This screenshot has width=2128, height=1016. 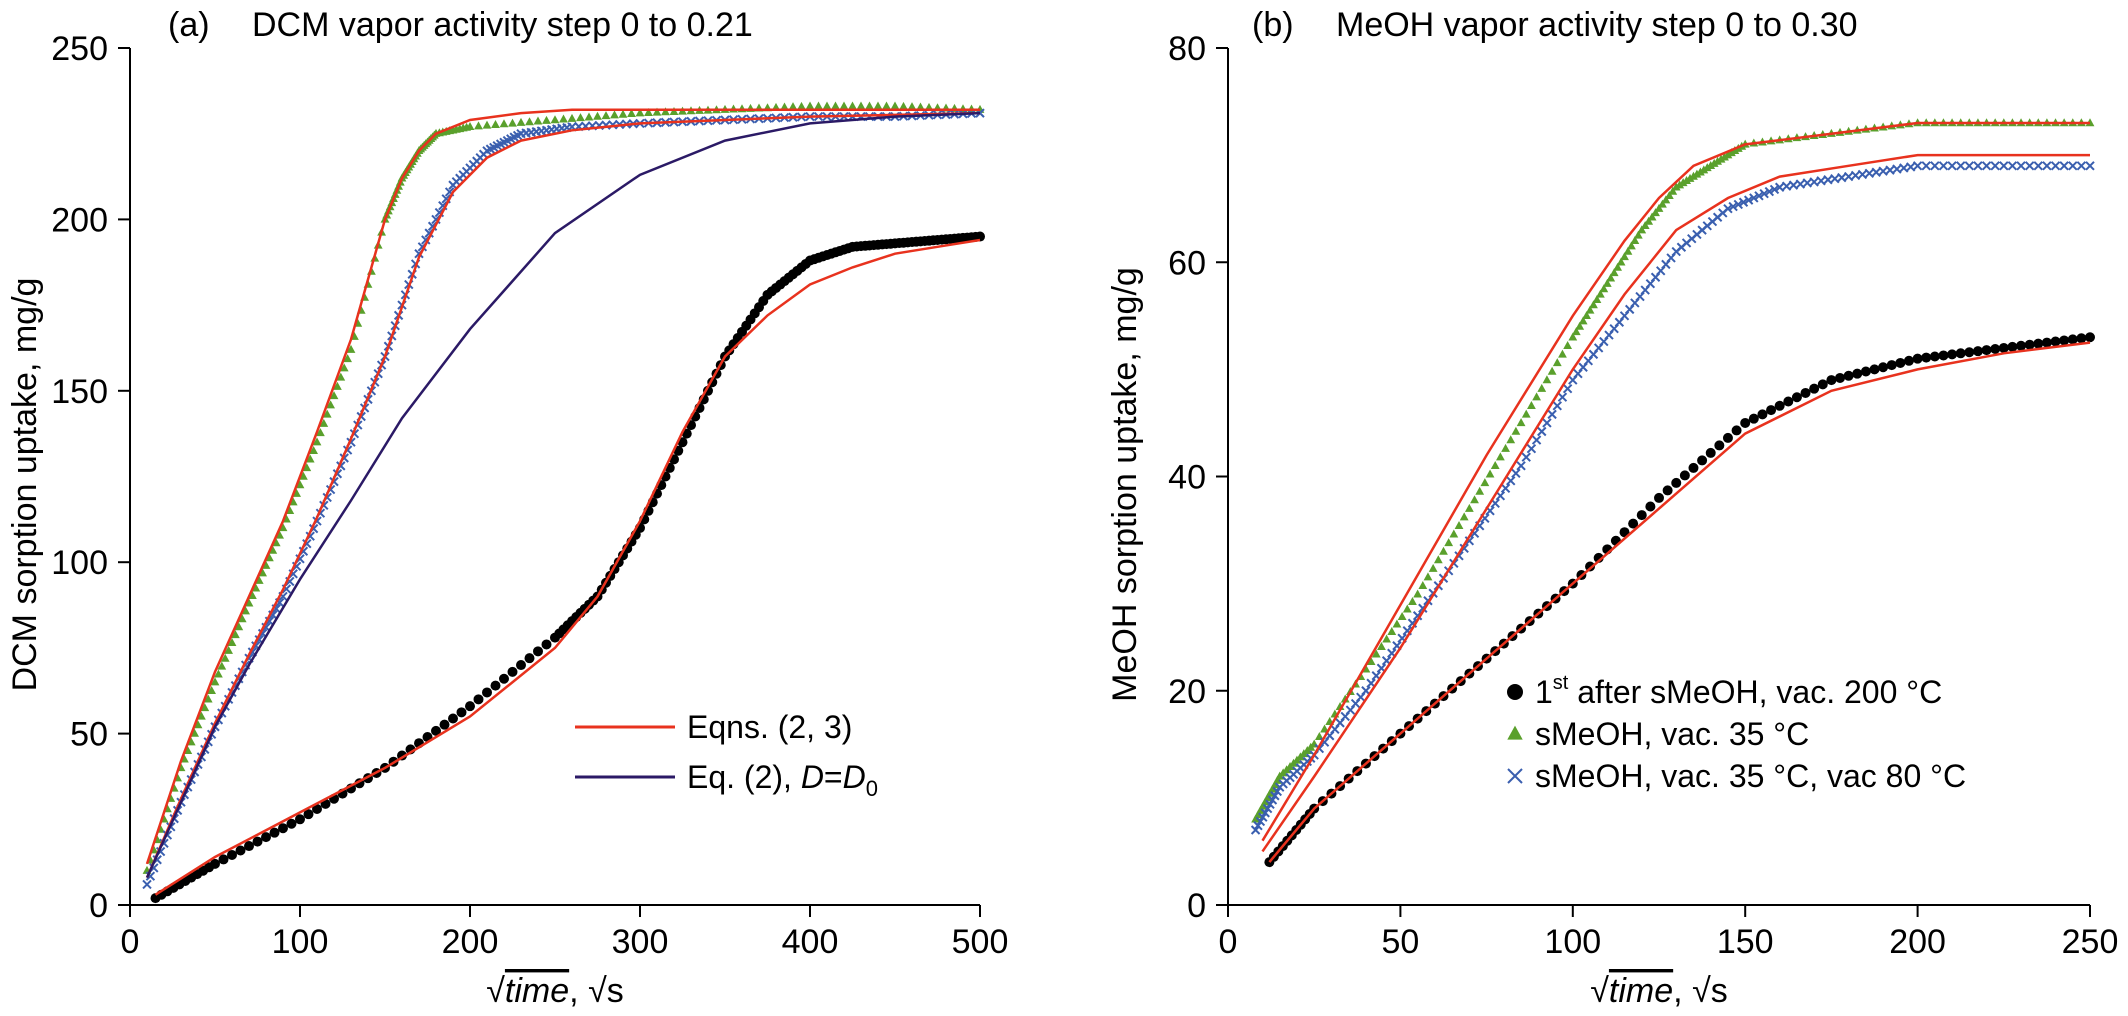 I want to click on y-tick-label: 150, so click(x=79, y=392).